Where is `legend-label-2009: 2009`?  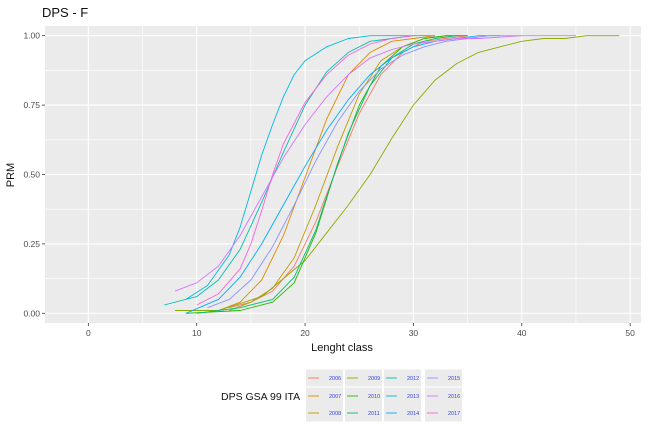 legend-label-2009: 2009 is located at coordinates (374, 379).